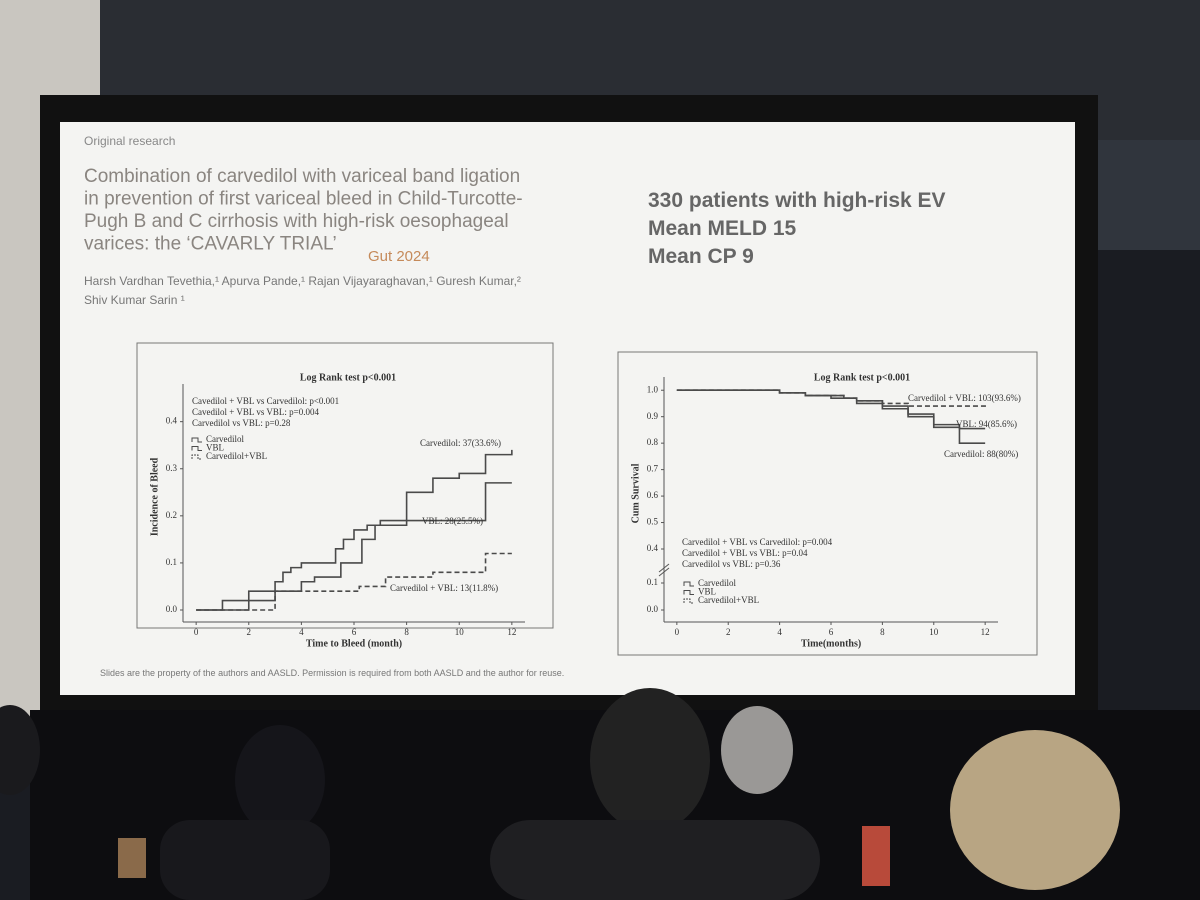 Image resolution: width=1200 pixels, height=900 pixels. Describe the element at coordinates (265, 401) in the screenshot. I see `annotation: Cavedilol + VBL vs Carvedilol: p<0.001` at that location.